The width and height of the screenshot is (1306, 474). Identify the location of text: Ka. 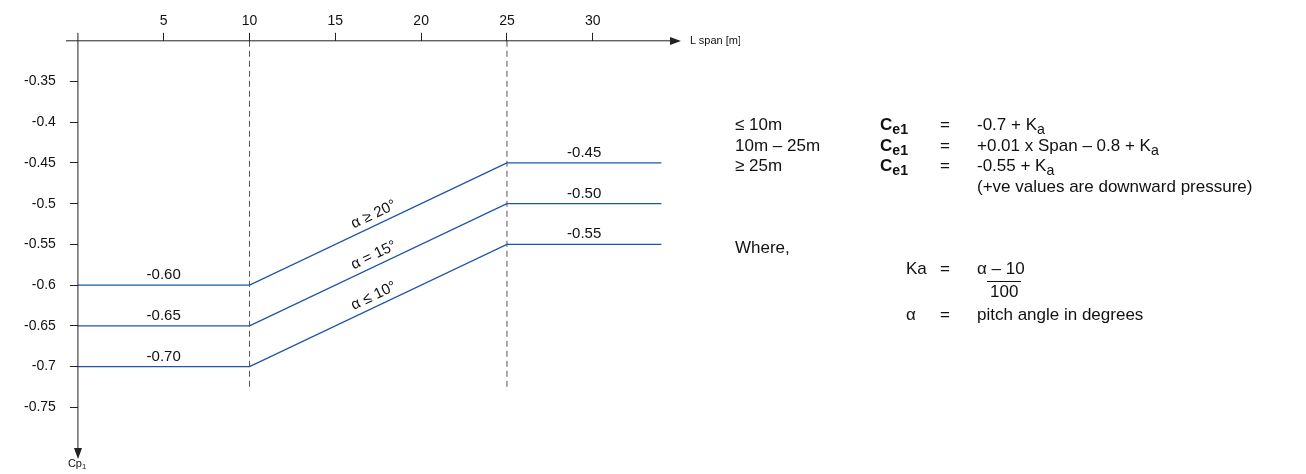
(916, 269).